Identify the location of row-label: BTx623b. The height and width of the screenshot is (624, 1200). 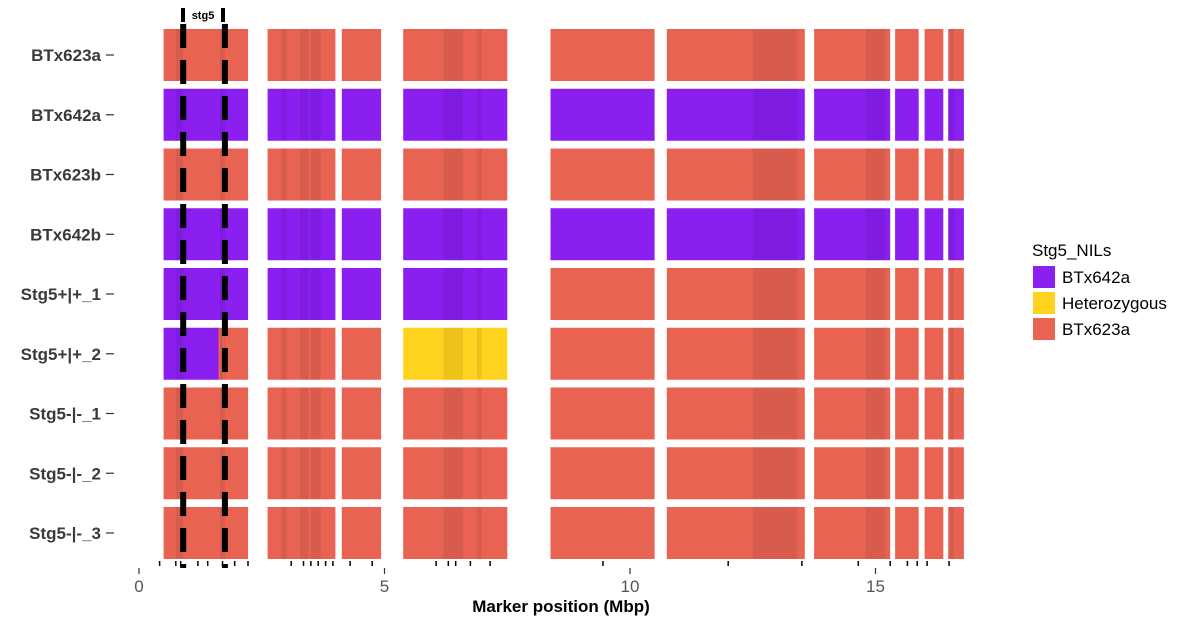
(65, 175).